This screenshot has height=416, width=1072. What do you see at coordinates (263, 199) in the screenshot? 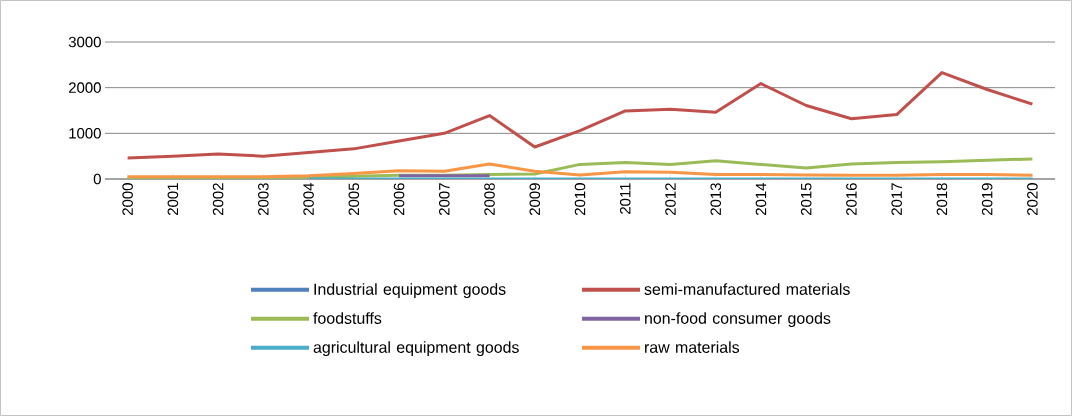
I see `x-tick-label: 2003` at bounding box center [263, 199].